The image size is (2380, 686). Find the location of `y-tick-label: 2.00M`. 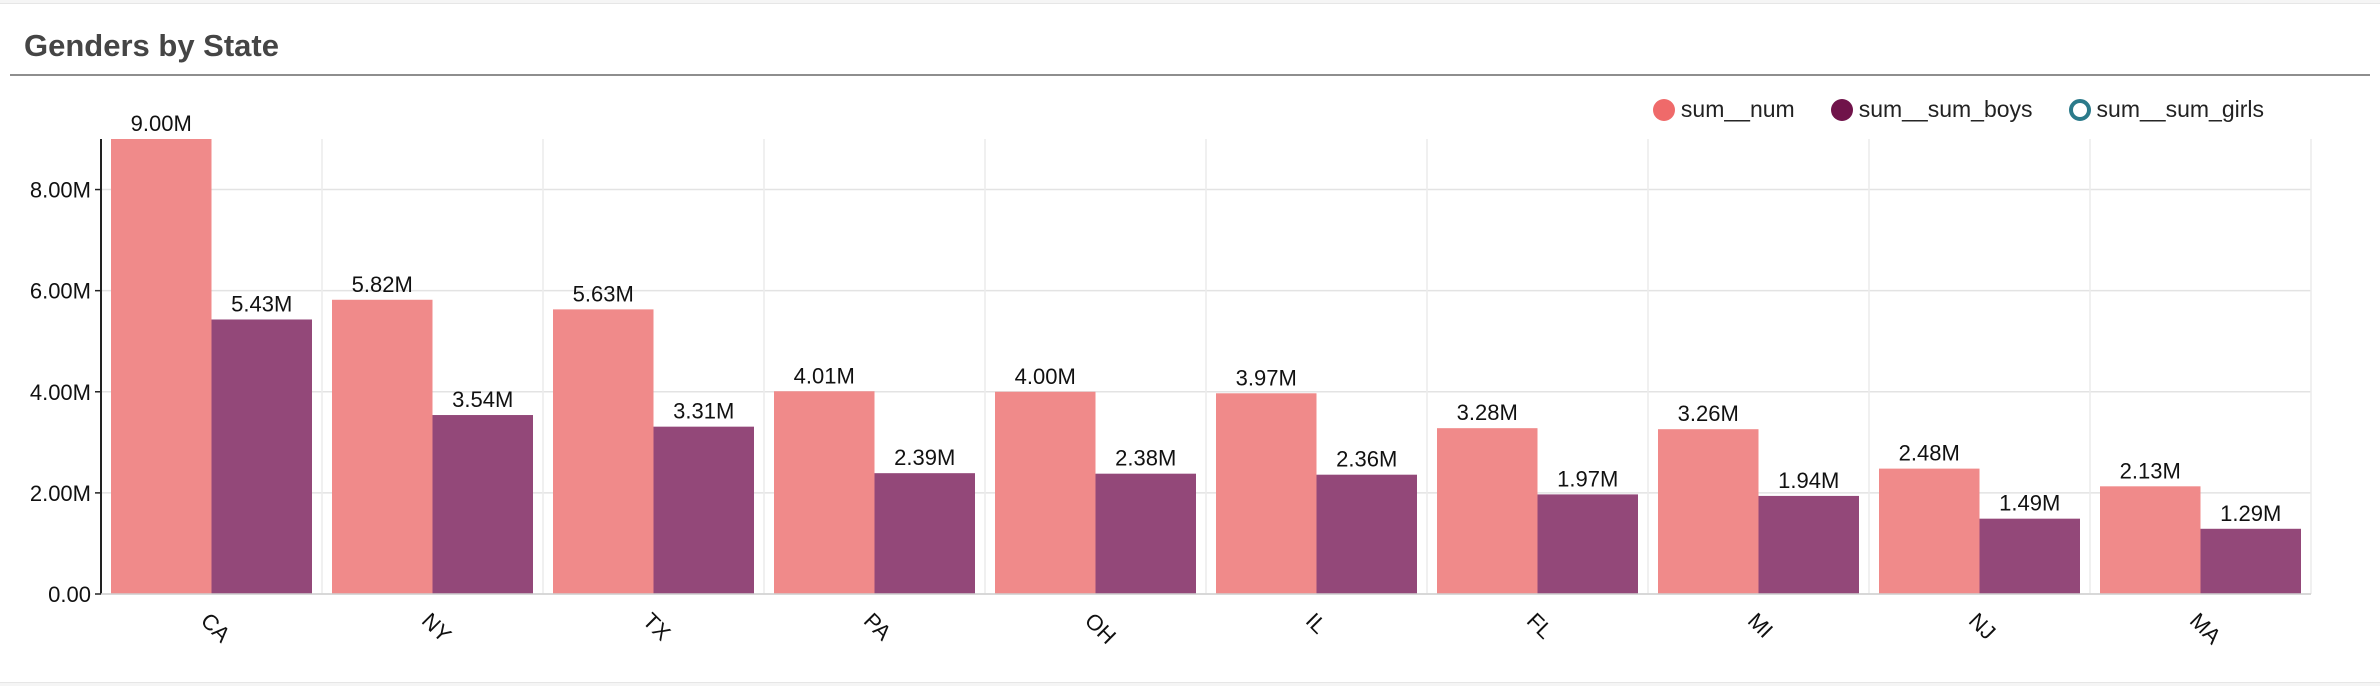

y-tick-label: 2.00M is located at coordinates (60, 493).